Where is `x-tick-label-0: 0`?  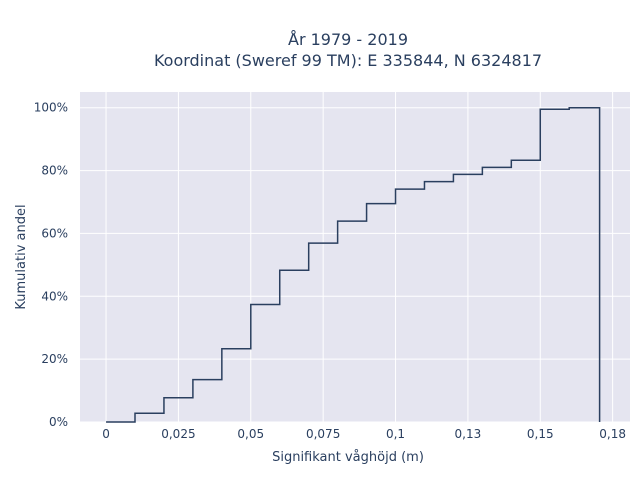
x-tick-label-0: 0 is located at coordinates (106, 434).